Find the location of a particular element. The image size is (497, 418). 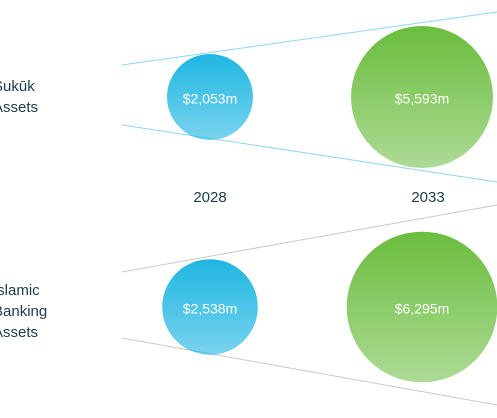

row-label: Sukūk Assets is located at coordinates (19, 97).